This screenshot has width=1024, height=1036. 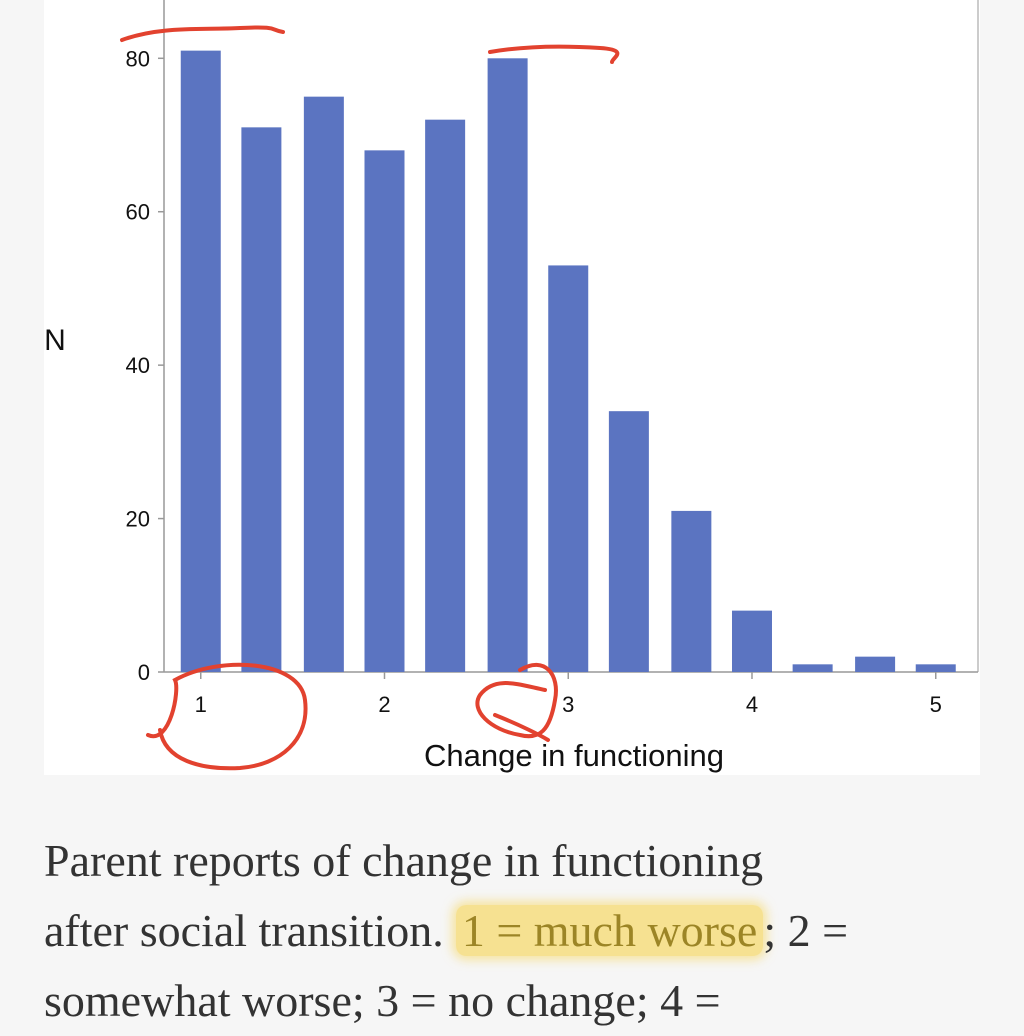 I want to click on x-tick-label: 1, so click(x=201, y=704).